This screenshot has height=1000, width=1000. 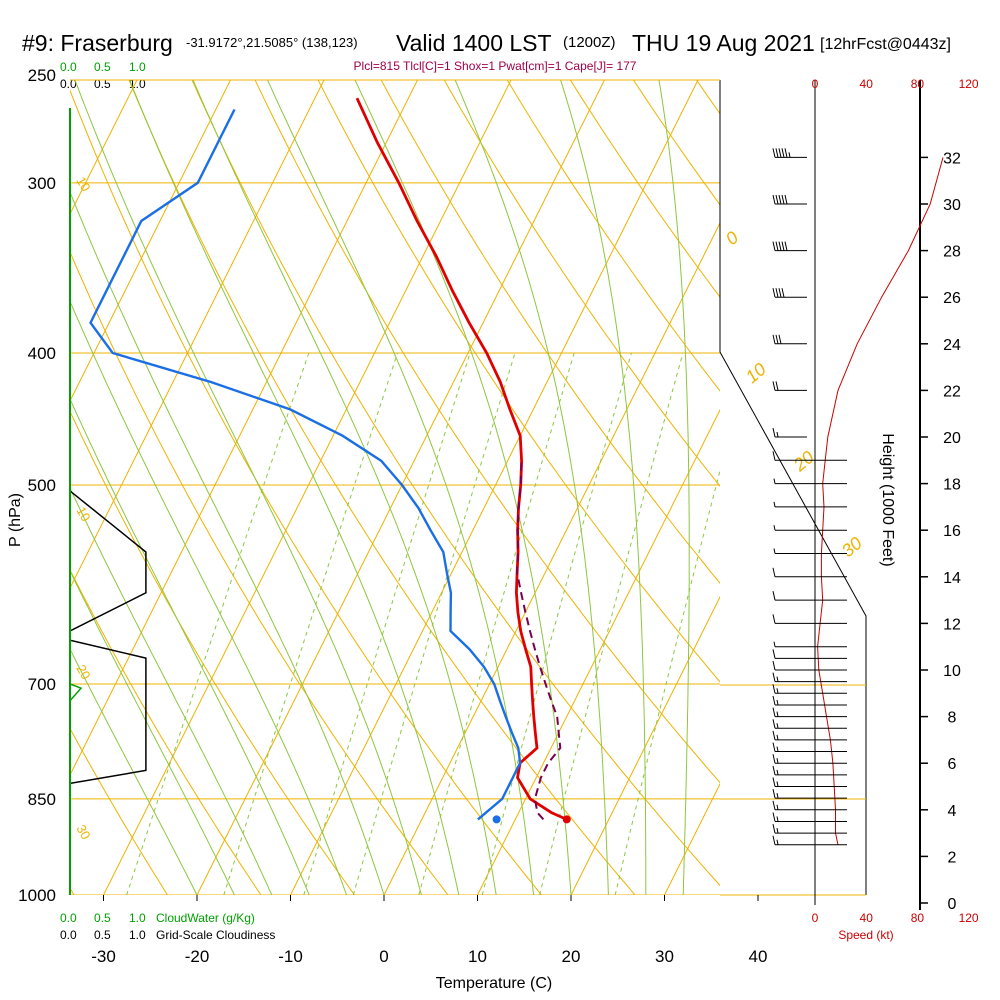 I want to click on cloudiness-scale-0-top: 0.0, so click(x=68, y=84).